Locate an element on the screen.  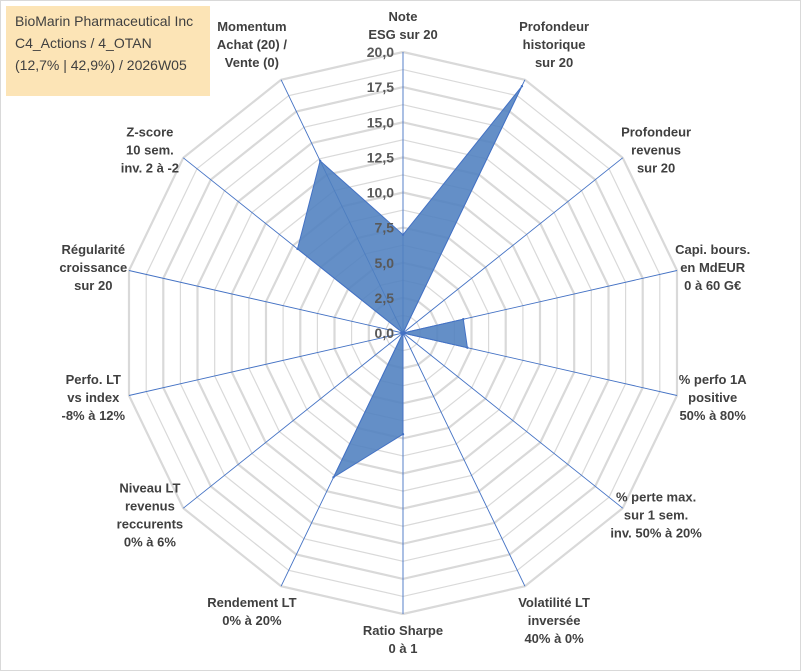
category-label: Rendement LT 0% à 20% is located at coordinates (251, 611).